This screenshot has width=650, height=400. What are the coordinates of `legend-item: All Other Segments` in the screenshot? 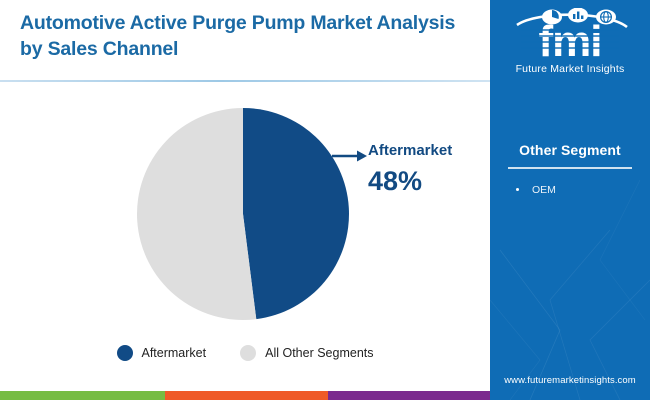 It's located at (307, 353).